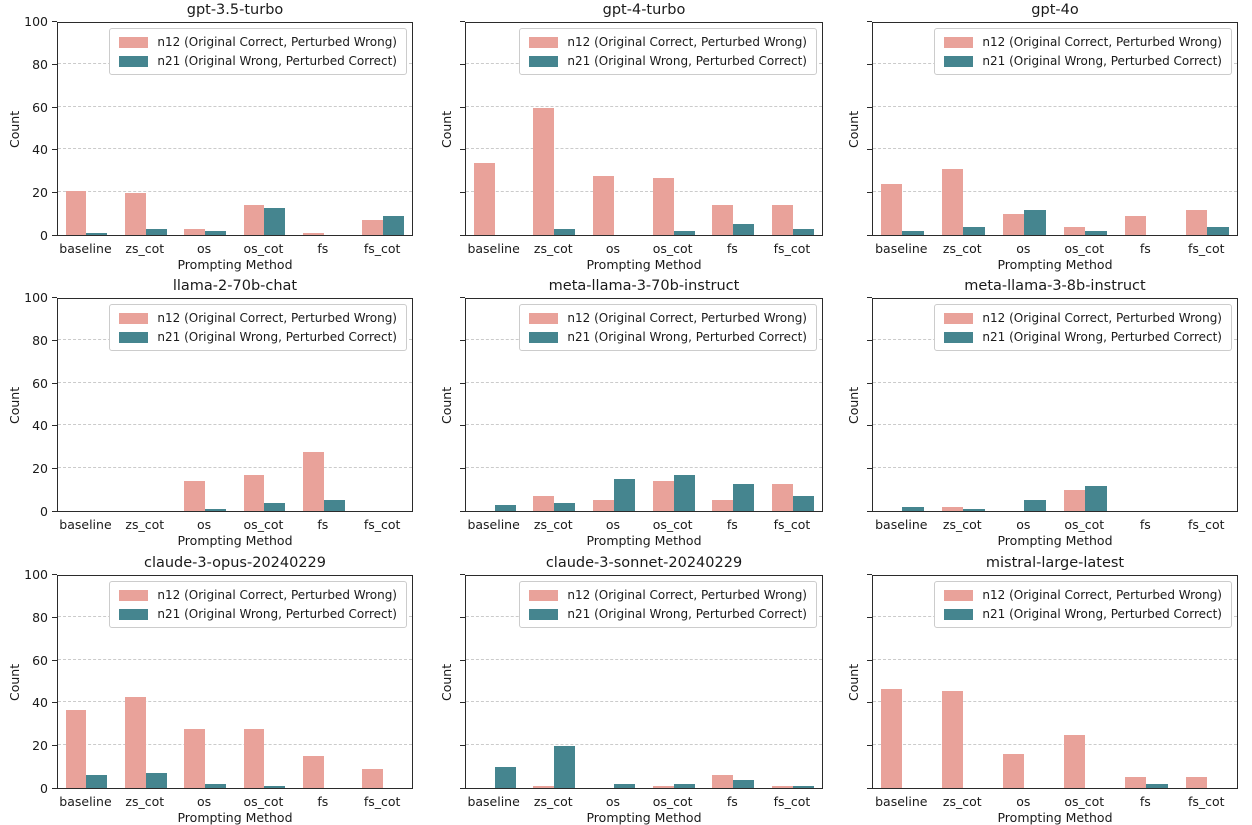 This screenshot has height=825, width=1252. What do you see at coordinates (484, 199) in the screenshot?
I see `bar-n12-baseline` at bounding box center [484, 199].